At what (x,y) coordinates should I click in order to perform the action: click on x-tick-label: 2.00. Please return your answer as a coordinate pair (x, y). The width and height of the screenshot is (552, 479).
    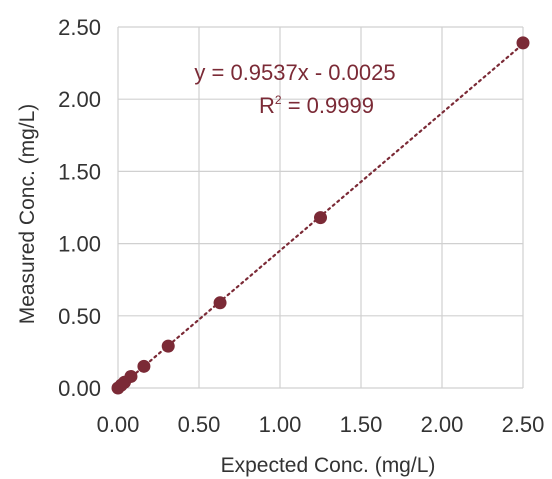
    Looking at the image, I should click on (442, 424).